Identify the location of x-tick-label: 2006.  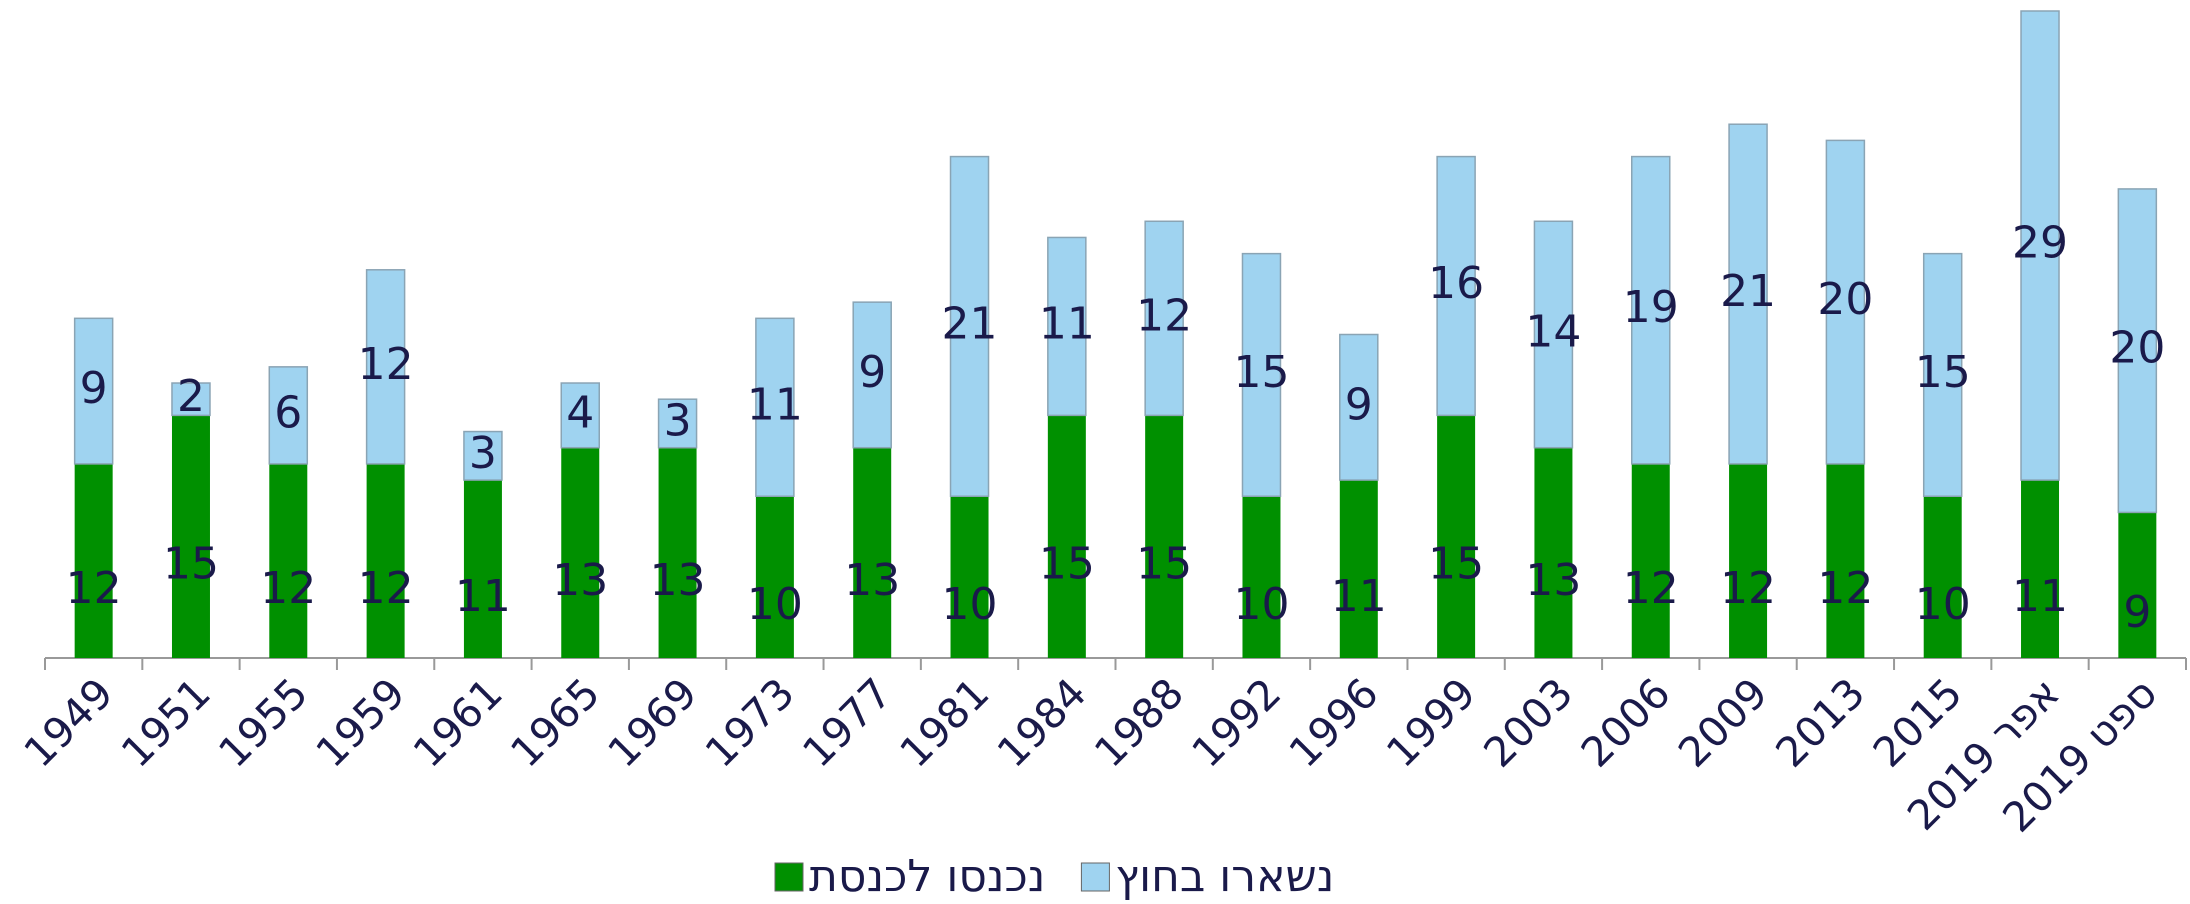
(1626, 723).